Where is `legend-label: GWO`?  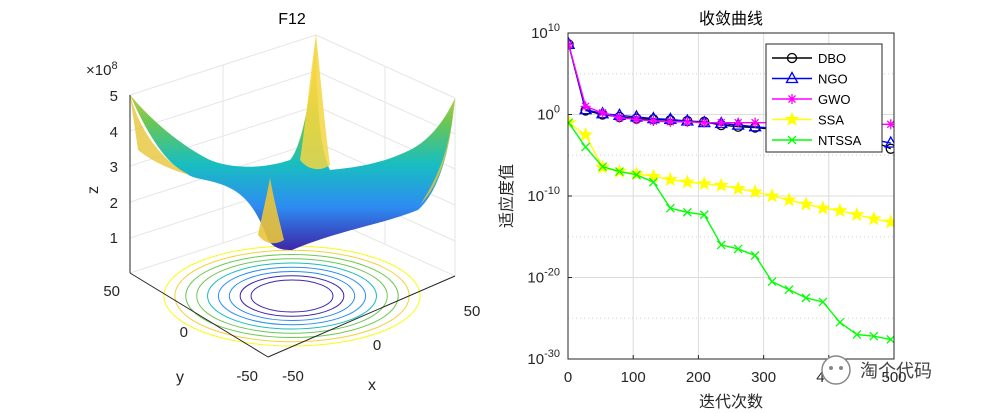 legend-label: GWO is located at coordinates (834, 99).